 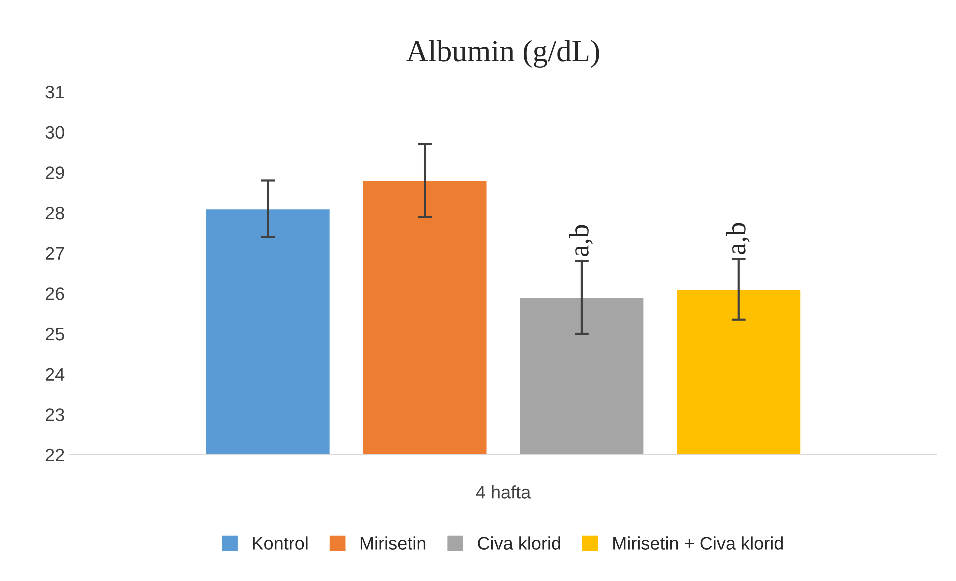 I want to click on y-tick-label: 29, so click(x=55, y=173).